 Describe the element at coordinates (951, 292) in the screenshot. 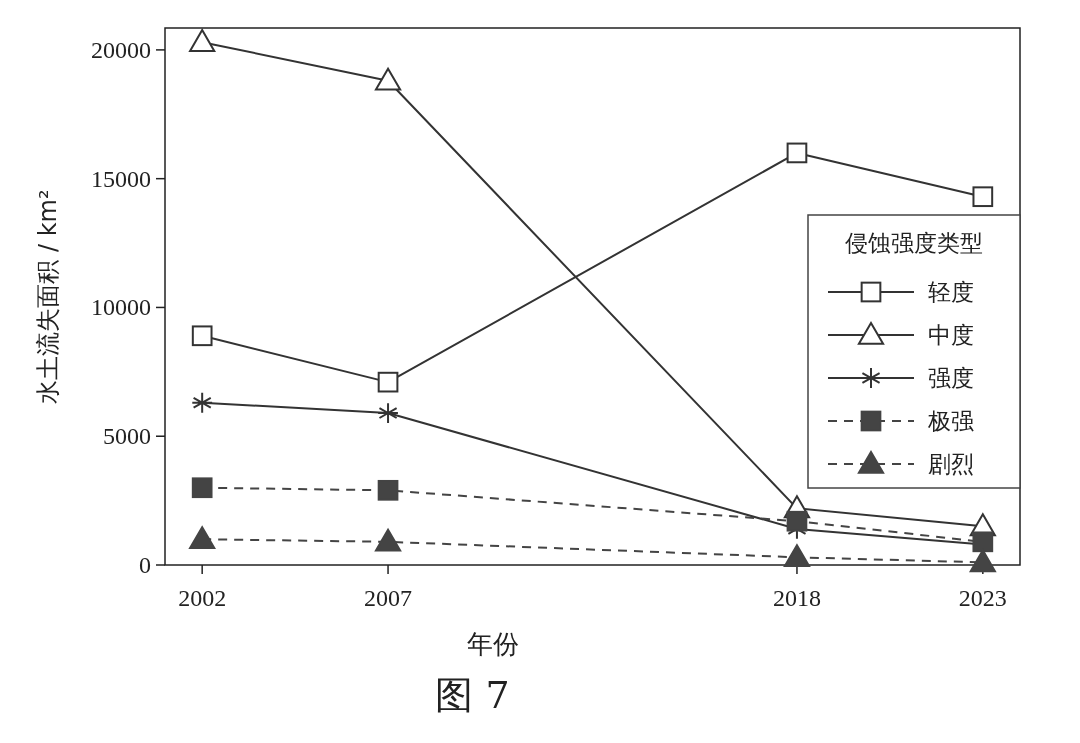

I see `legend-label: 轻度` at that location.